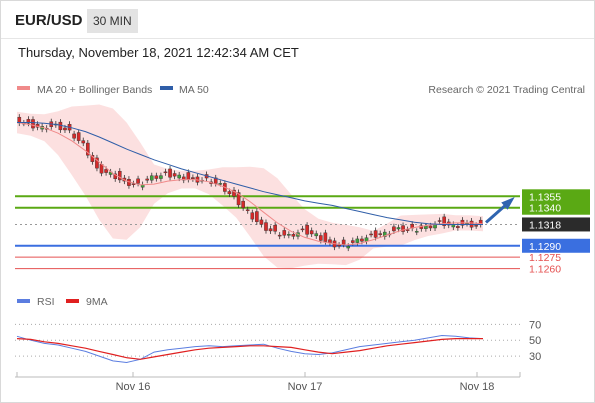  Describe the element at coordinates (500, 210) in the screenshot. I see `projection-arrow` at that location.